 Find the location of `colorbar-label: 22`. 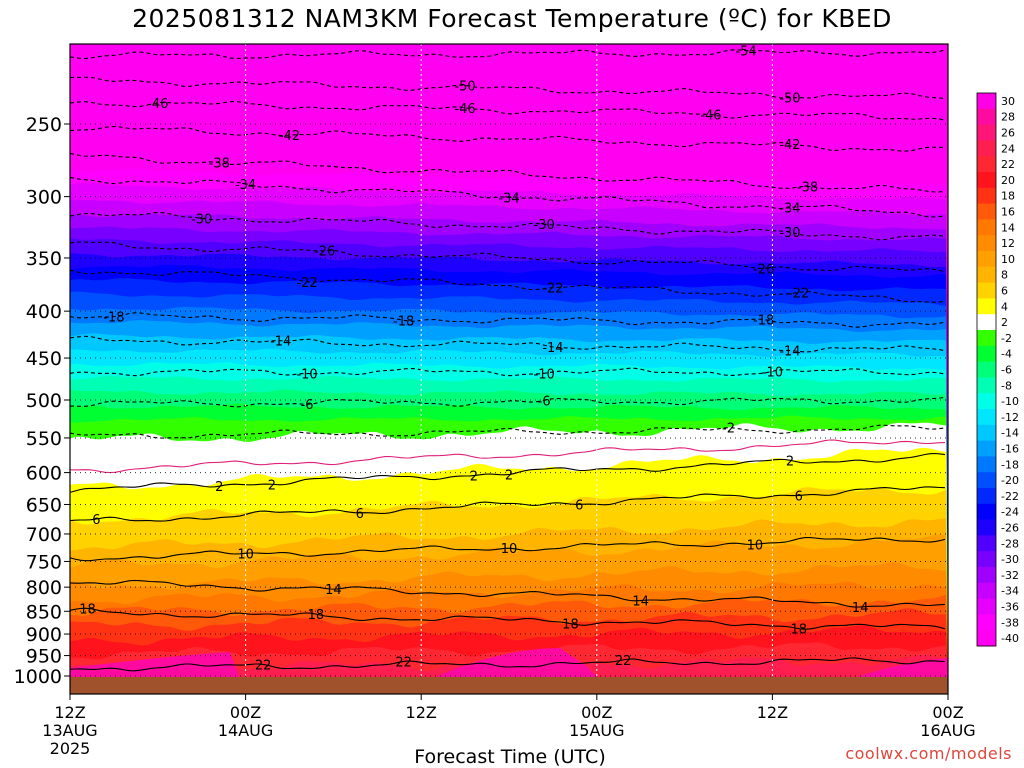

colorbar-label: 22 is located at coordinates (1008, 164).